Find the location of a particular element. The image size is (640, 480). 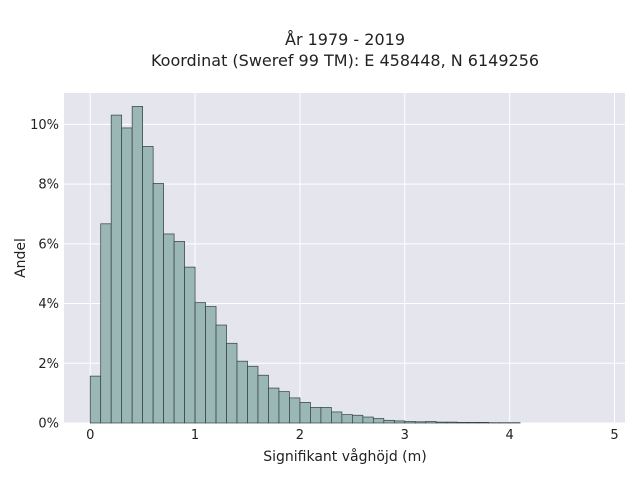

y-tick-label: 0% is located at coordinates (48, 424).